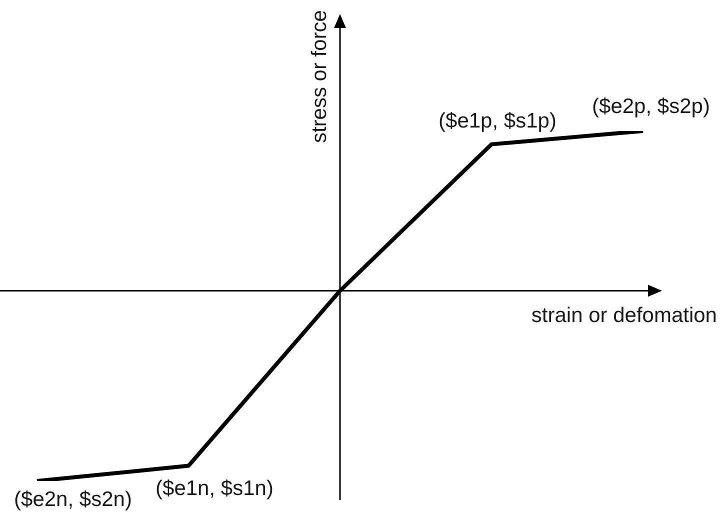 The width and height of the screenshot is (723, 515). What do you see at coordinates (73, 499) in the screenshot?
I see `text: ($e2n, $s2n)` at bounding box center [73, 499].